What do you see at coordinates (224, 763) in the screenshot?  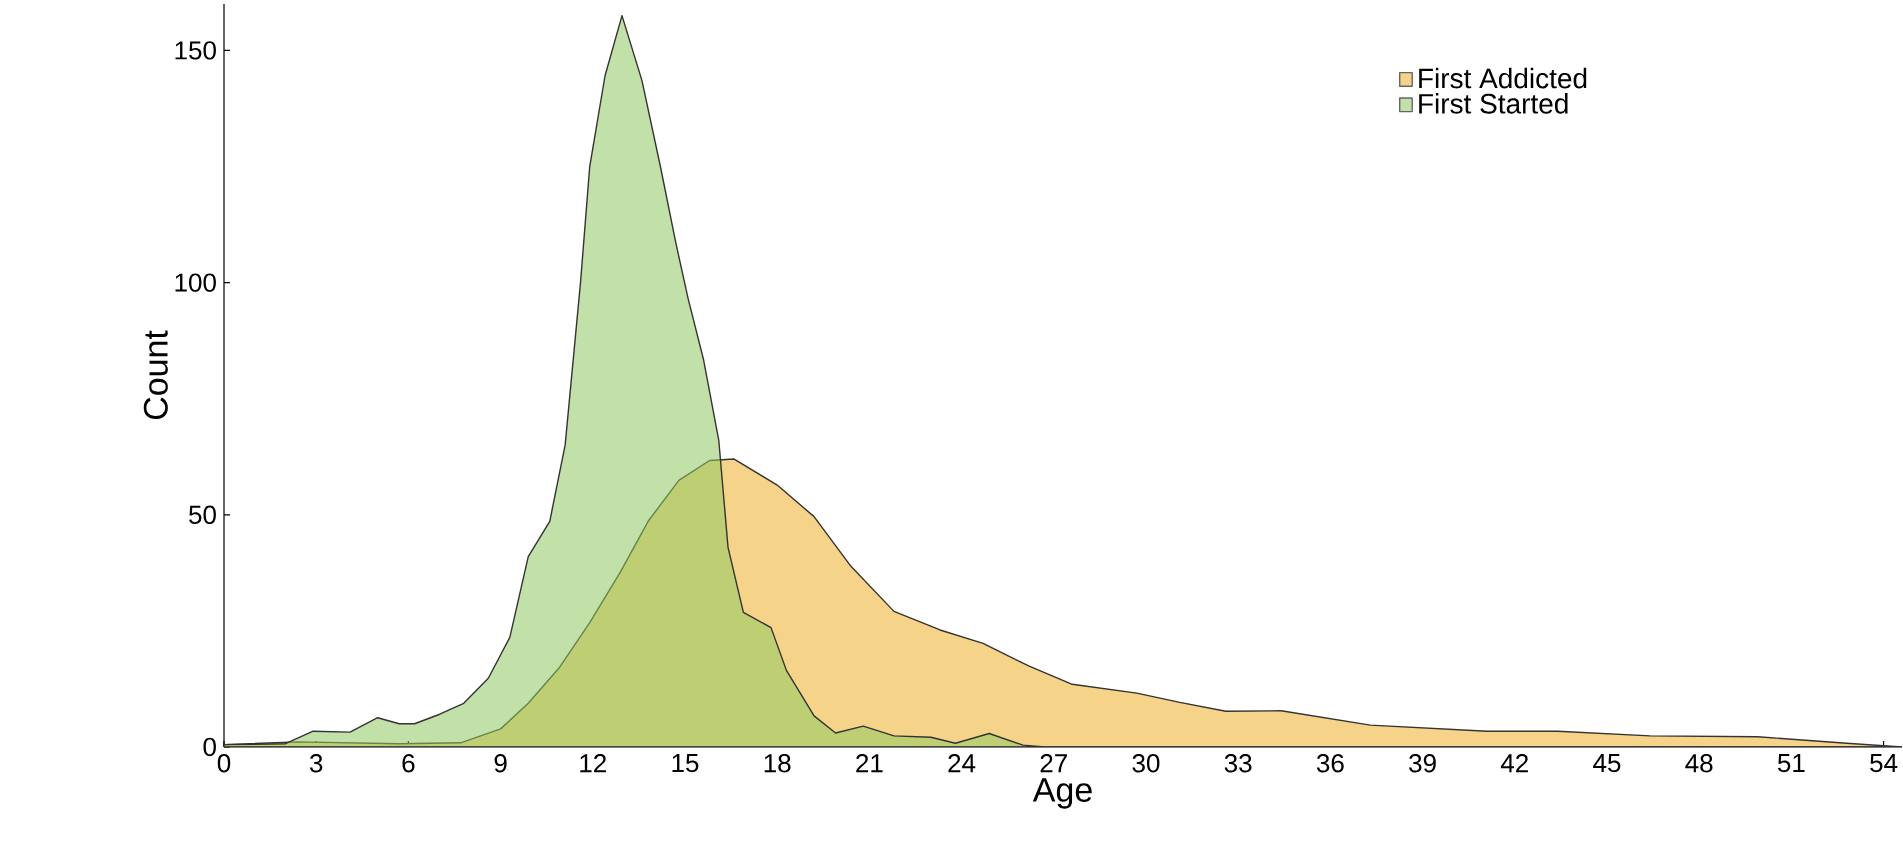 I see `x-tick-label: 0` at bounding box center [224, 763].